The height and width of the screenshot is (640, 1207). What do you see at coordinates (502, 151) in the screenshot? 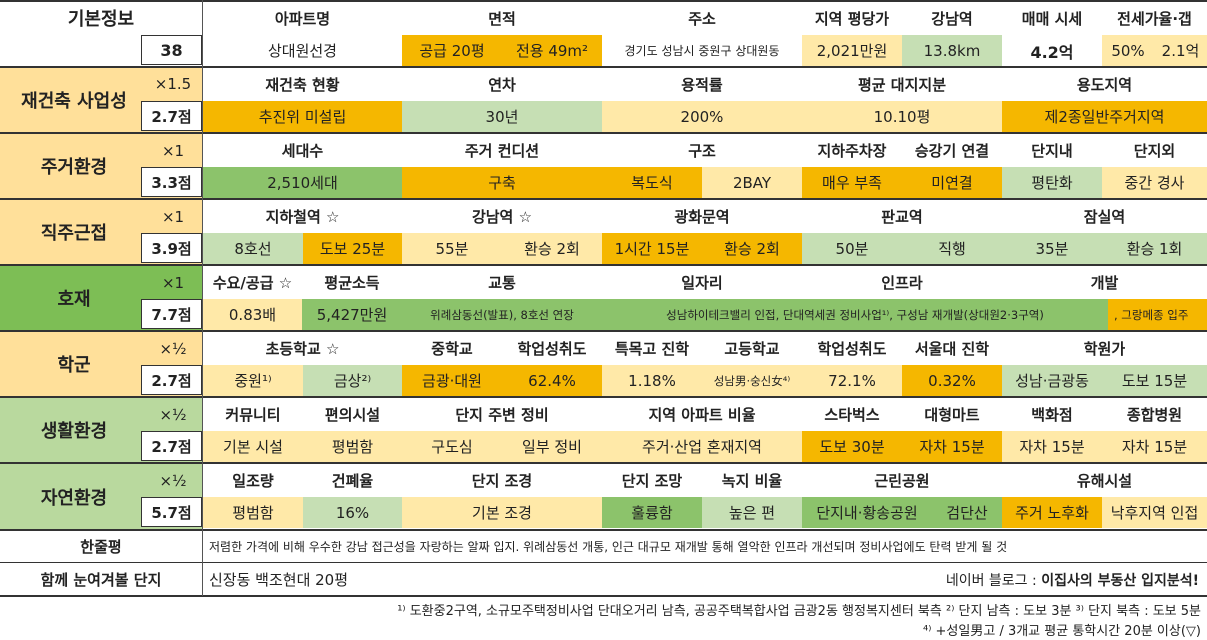
I see `header-condition: 주거 컨디션` at bounding box center [502, 151].